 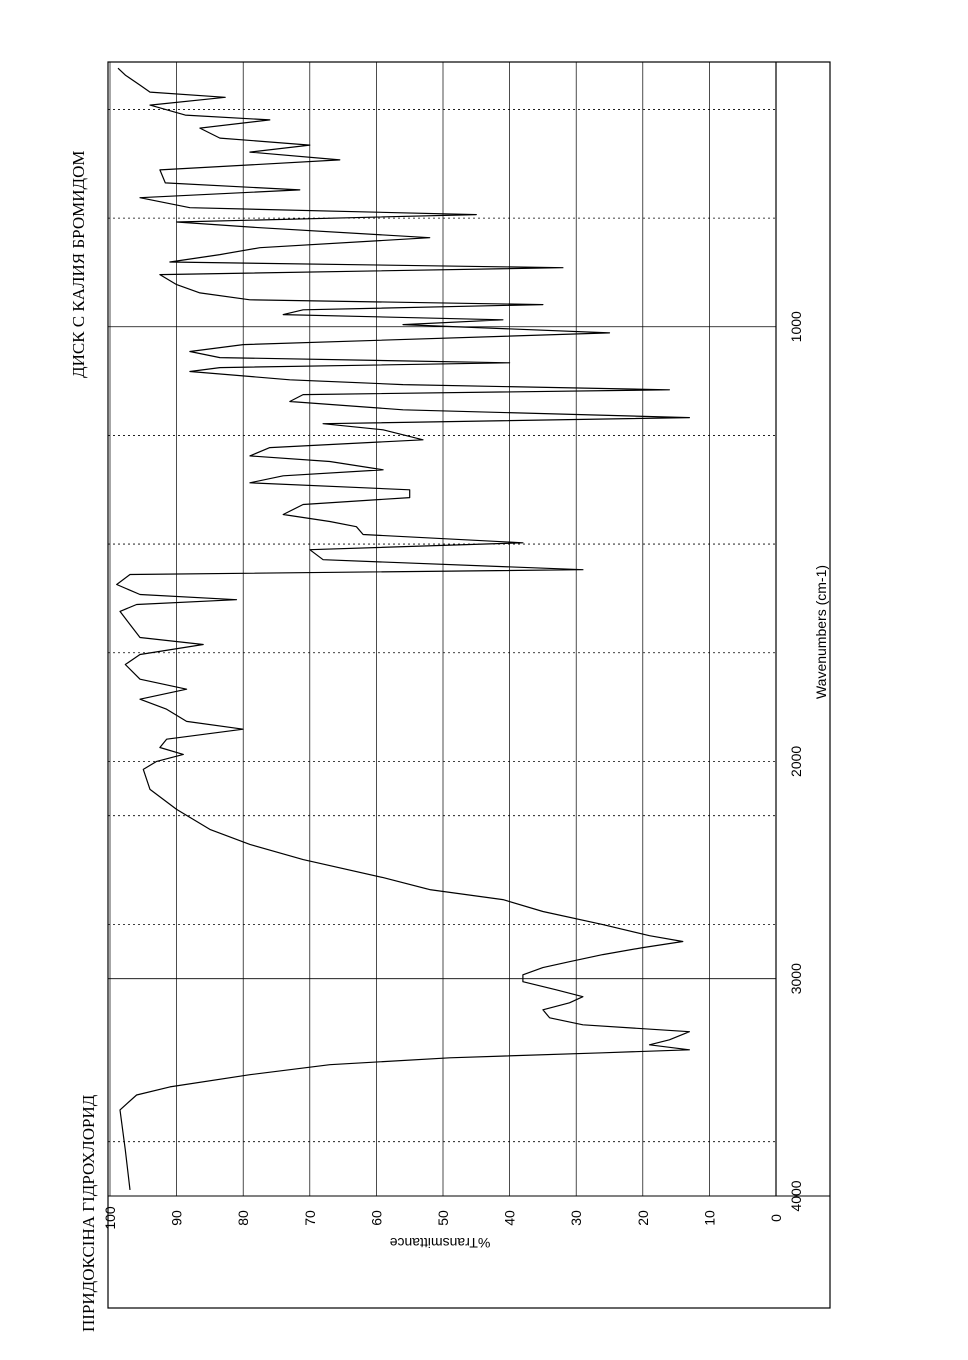 I want to click on y-tick-label: 30, so click(x=576, y=1218).